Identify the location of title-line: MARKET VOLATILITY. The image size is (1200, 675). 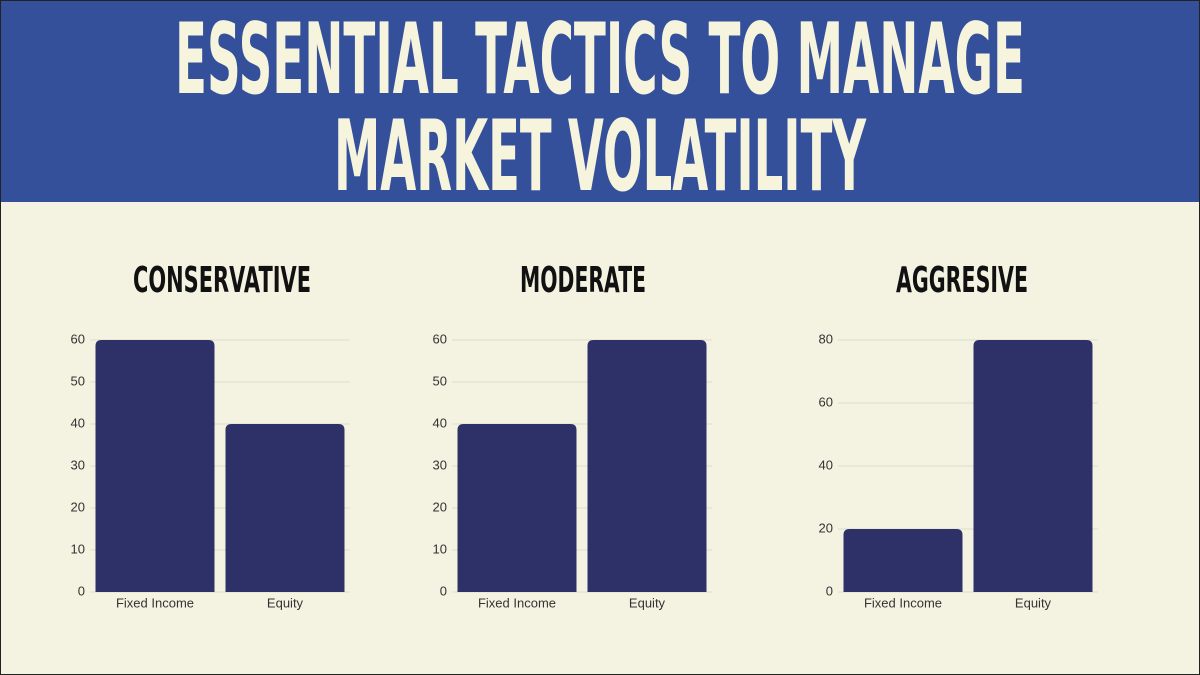
(600, 157).